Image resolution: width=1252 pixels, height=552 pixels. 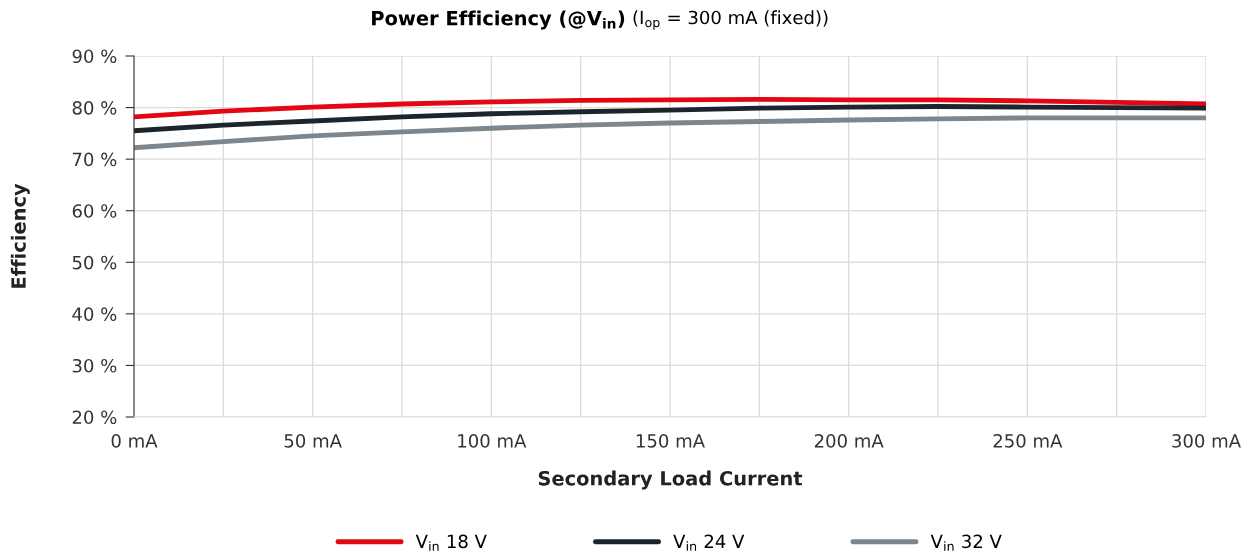 I want to click on x-tick-label: 200 mA, so click(x=849, y=440).